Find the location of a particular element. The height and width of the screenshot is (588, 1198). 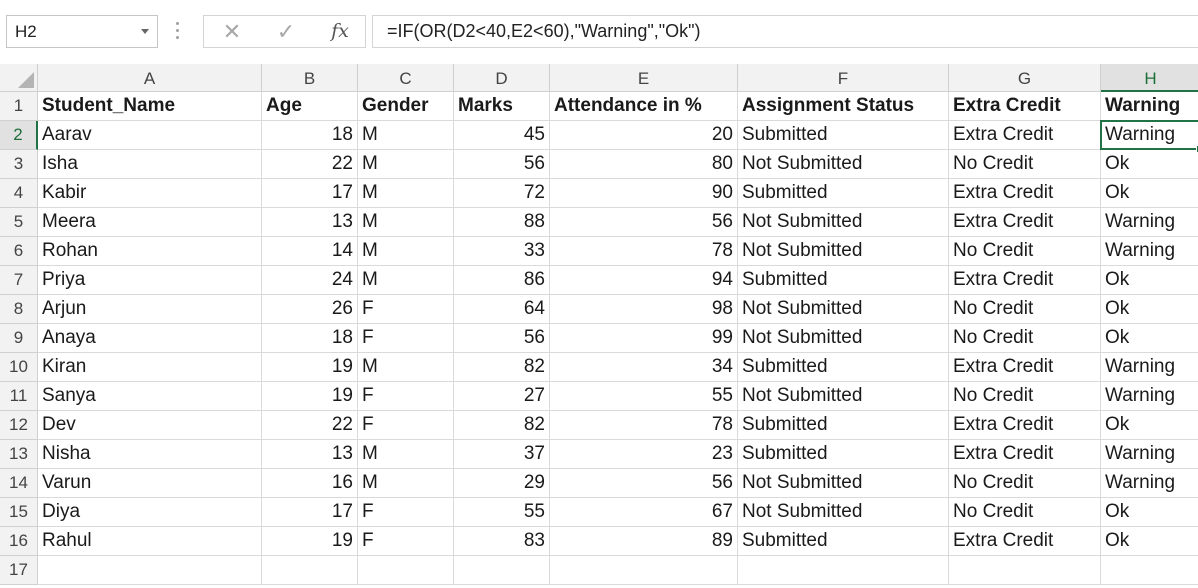

row-header-15: 15 is located at coordinates (19, 512).